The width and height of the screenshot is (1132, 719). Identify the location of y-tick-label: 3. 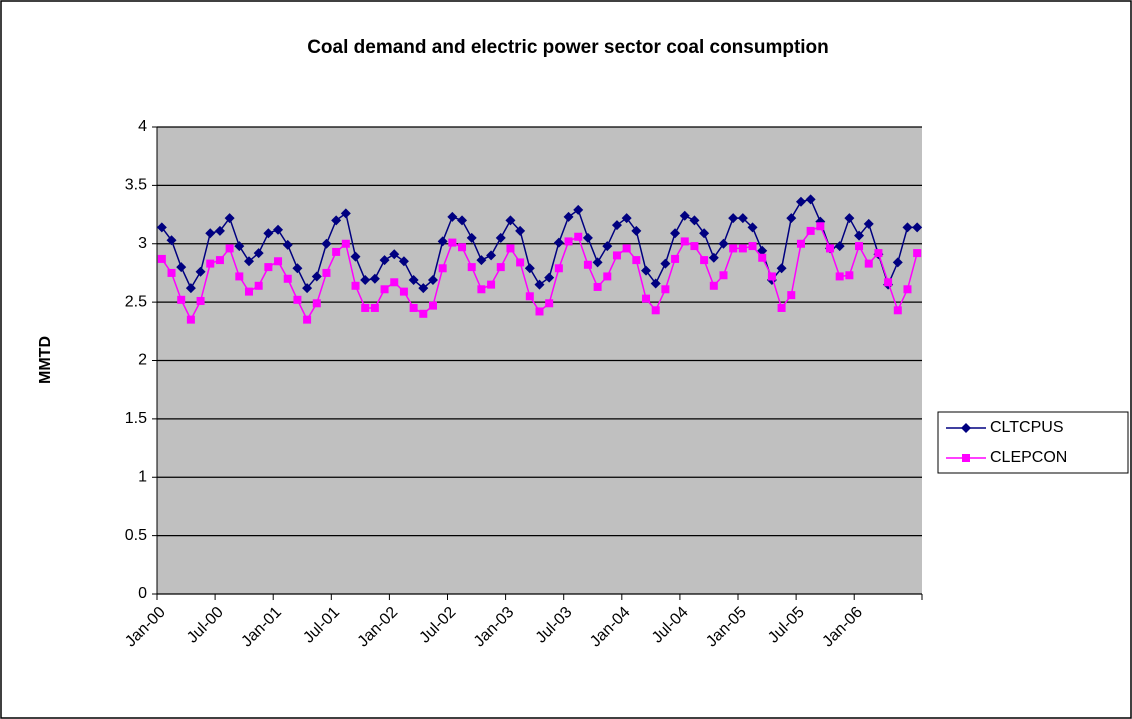
(142, 243).